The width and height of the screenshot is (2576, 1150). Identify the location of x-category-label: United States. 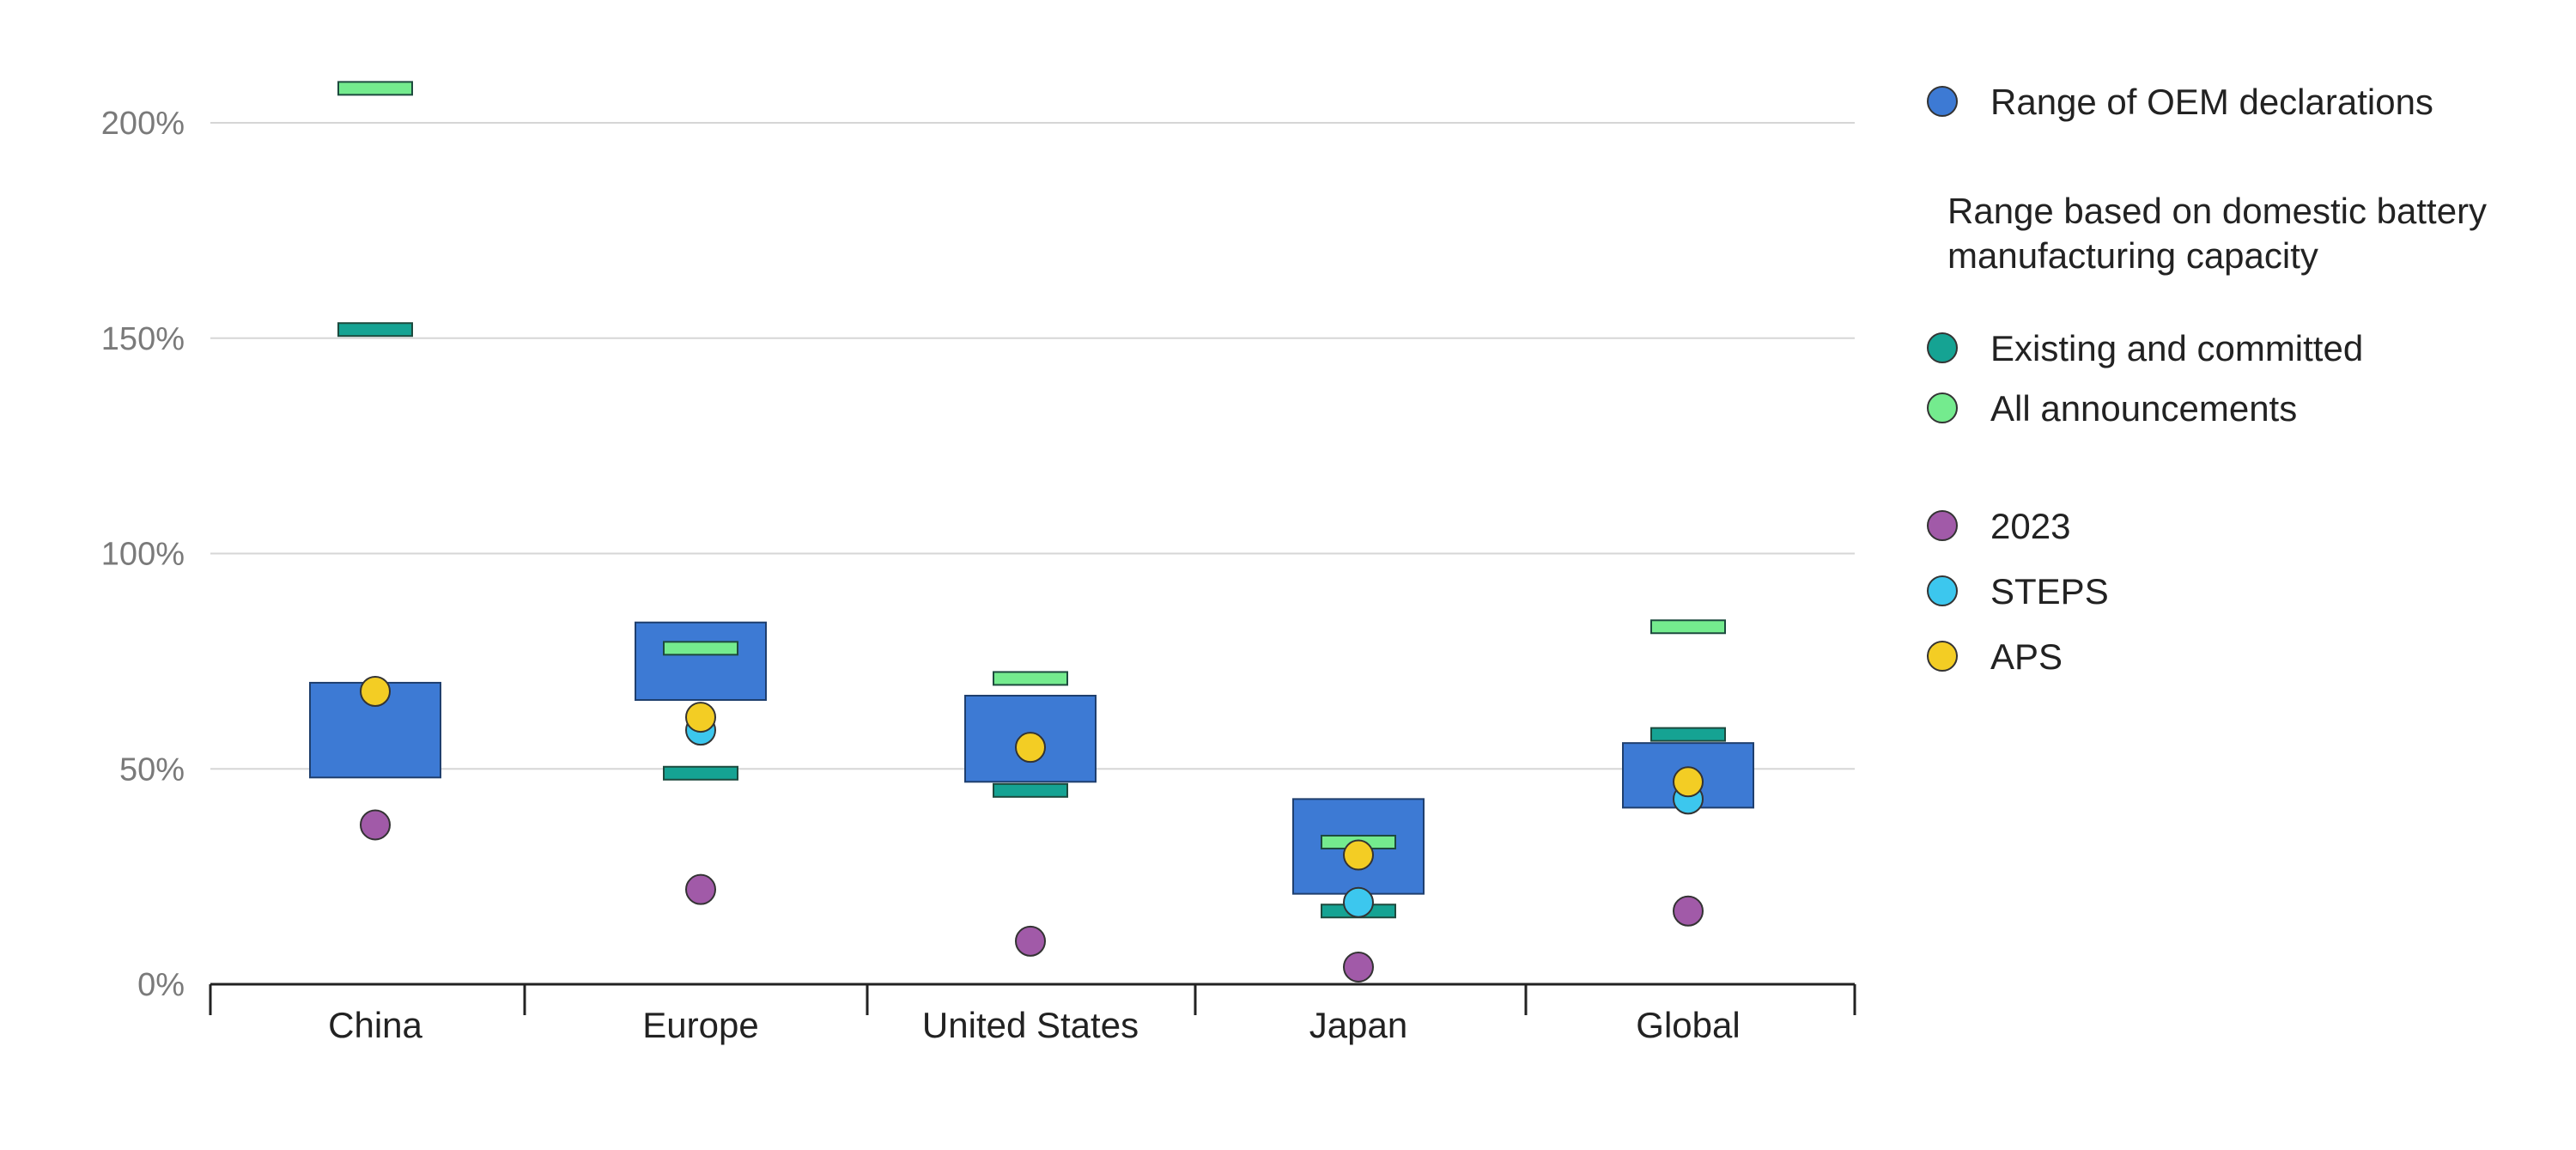
(1030, 1025).